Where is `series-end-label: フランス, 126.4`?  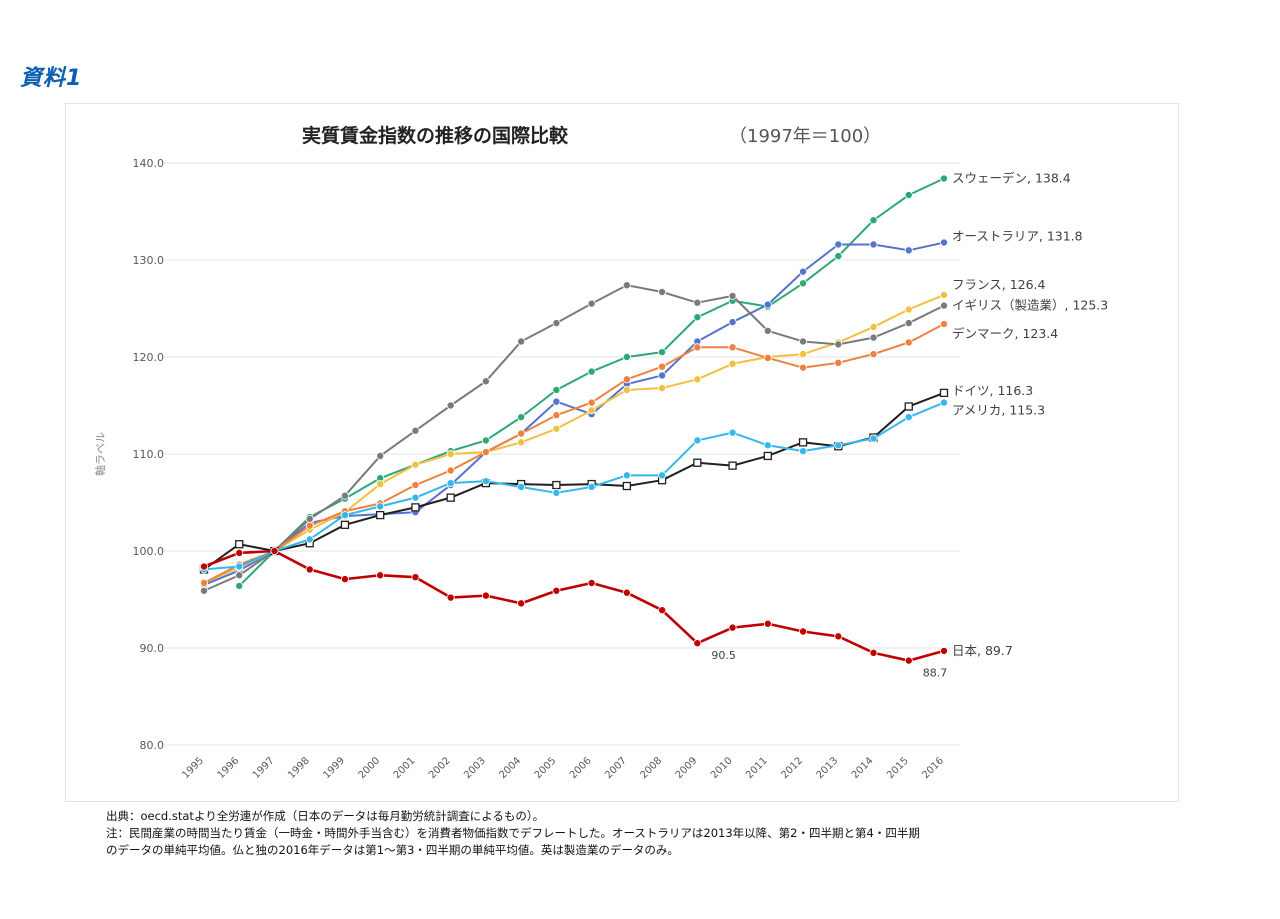
series-end-label: フランス, 126.4 is located at coordinates (999, 284).